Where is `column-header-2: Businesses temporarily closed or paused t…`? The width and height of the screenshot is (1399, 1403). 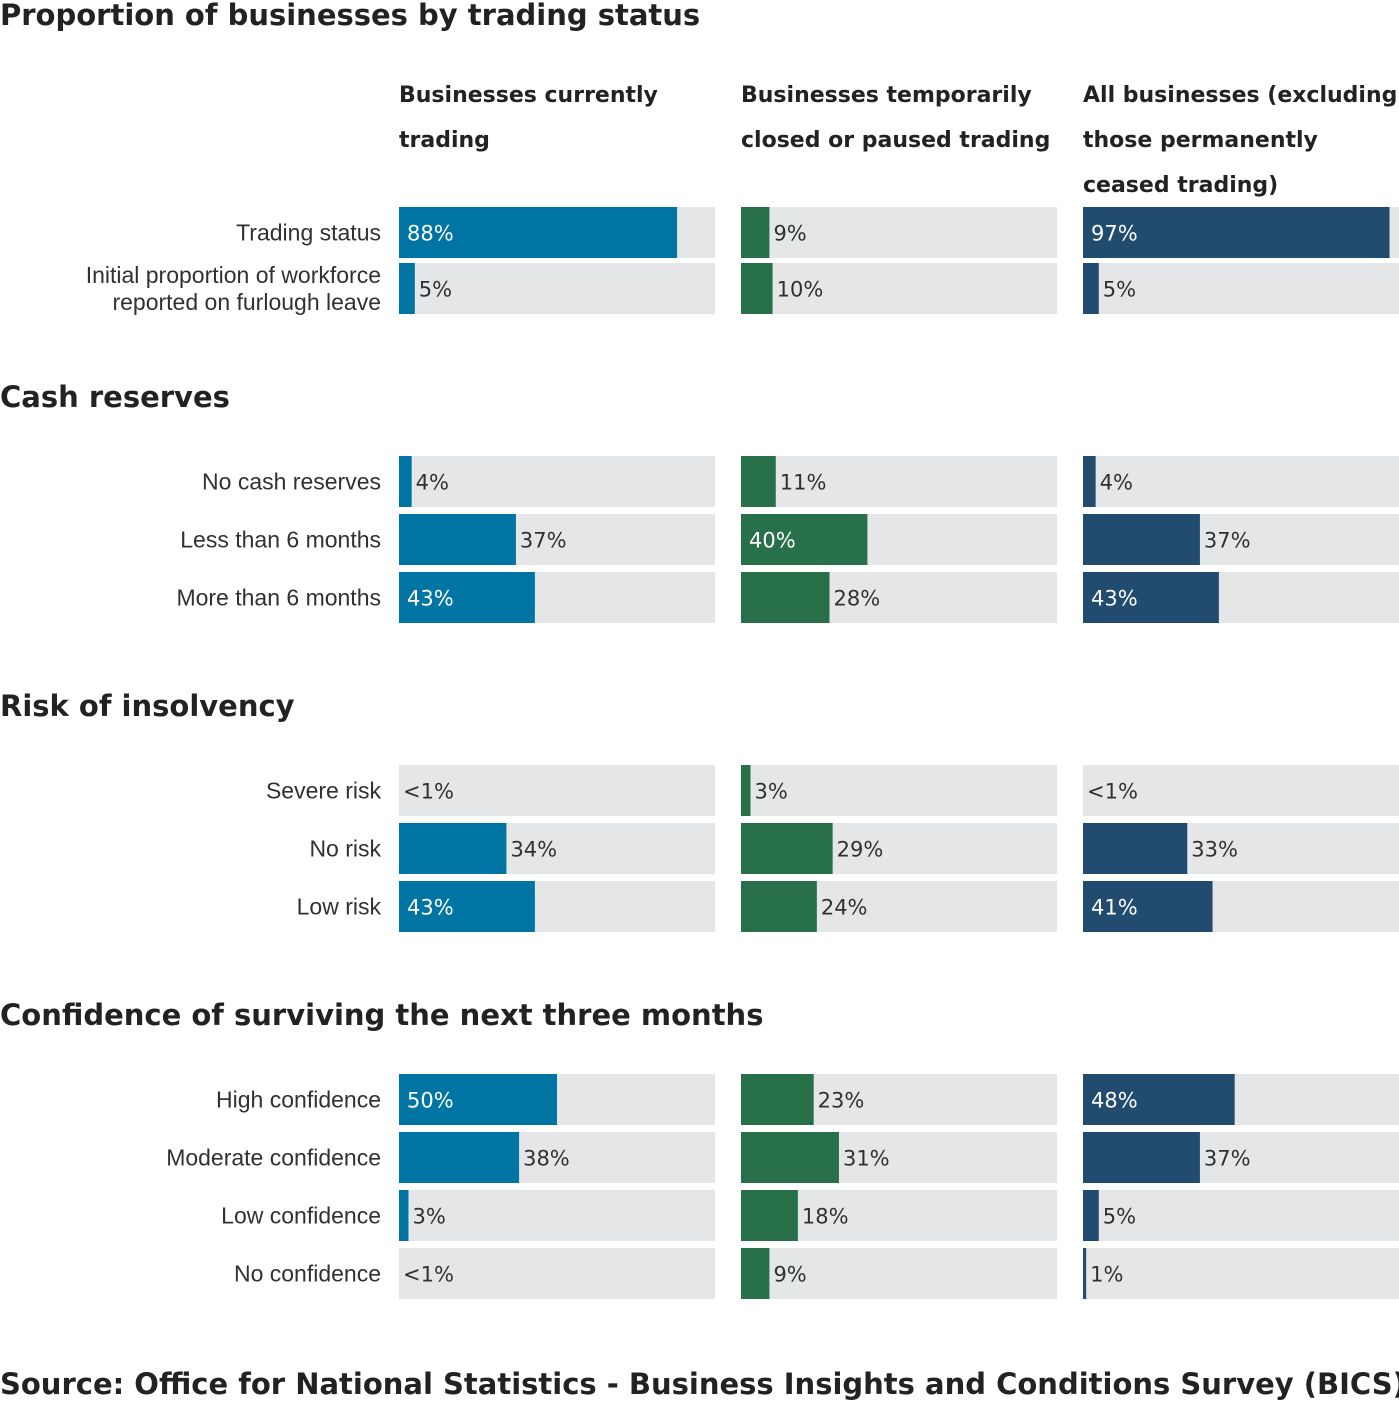 column-header-2: Businesses temporarily closed or paused t… is located at coordinates (895, 118).